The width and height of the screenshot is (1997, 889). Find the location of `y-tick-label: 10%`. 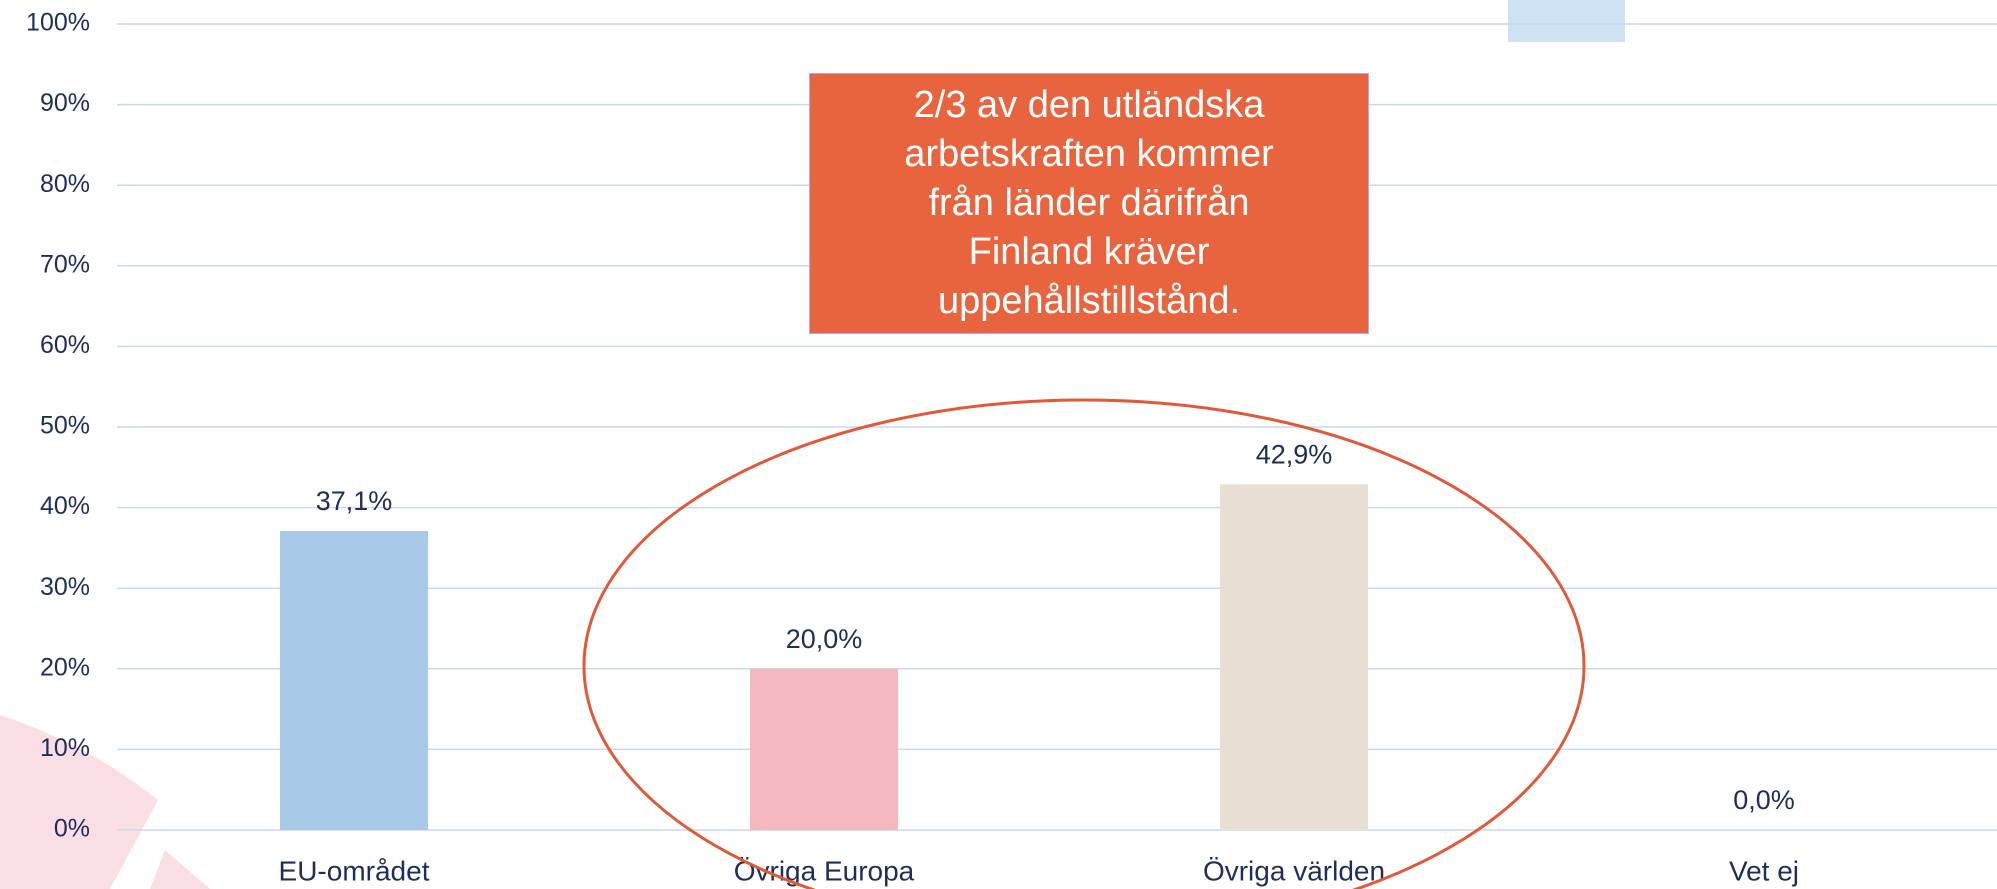

y-tick-label: 10% is located at coordinates (65, 748).